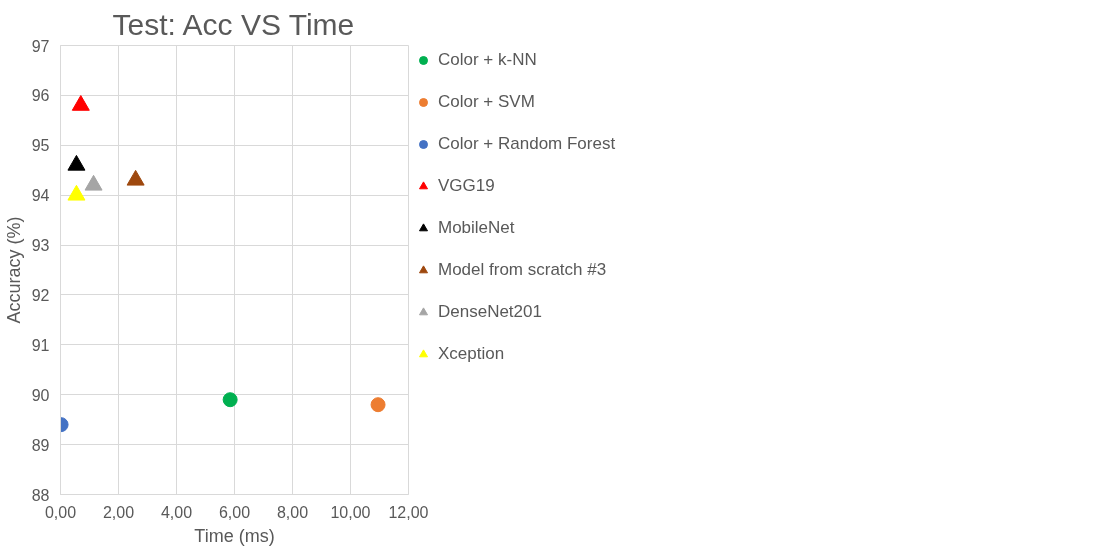 This screenshot has width=1105, height=551. I want to click on x-tick-label: 0,00, so click(60, 512).